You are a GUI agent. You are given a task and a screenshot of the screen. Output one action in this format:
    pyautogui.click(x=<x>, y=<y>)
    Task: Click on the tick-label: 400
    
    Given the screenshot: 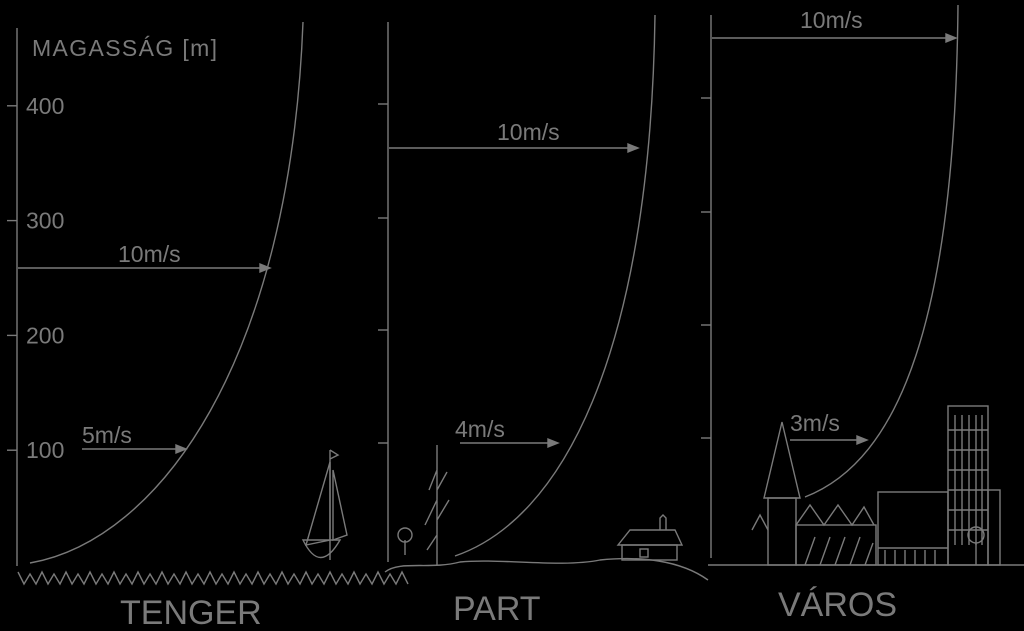 What is the action you would take?
    pyautogui.click(x=45, y=106)
    